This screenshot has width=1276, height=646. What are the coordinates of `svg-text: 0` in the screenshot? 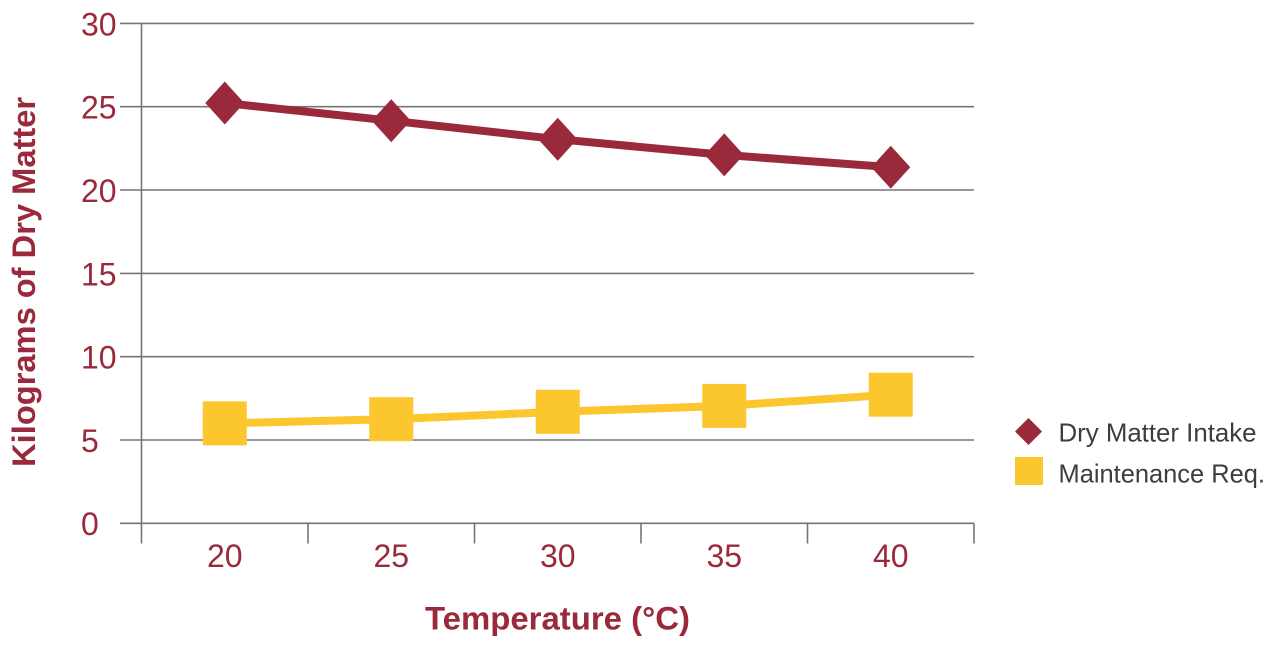 It's located at (90, 524).